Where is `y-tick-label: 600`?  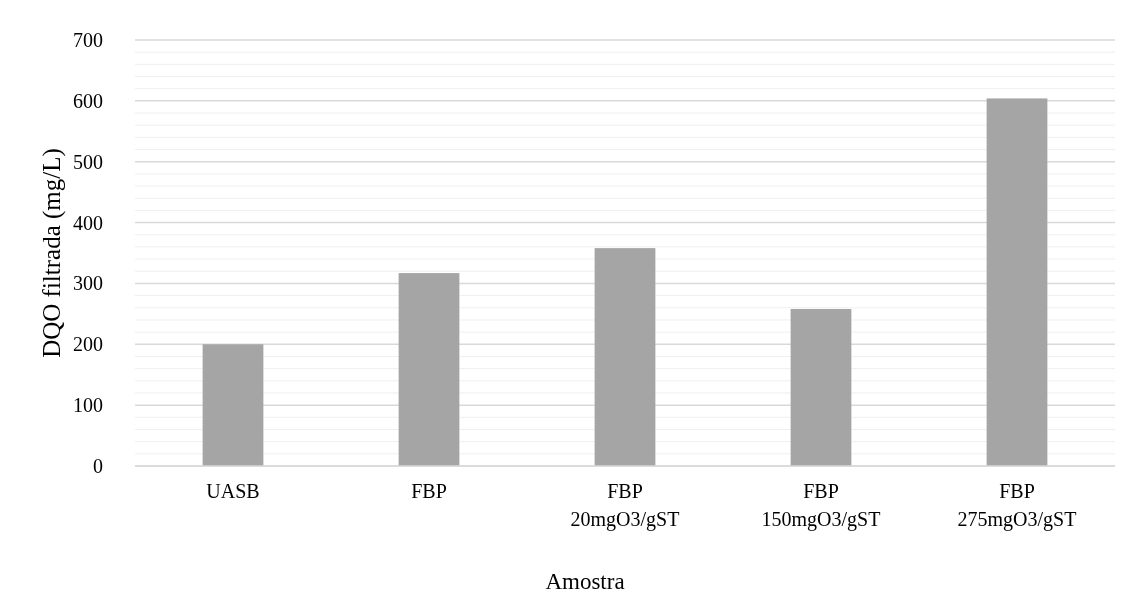
y-tick-label: 600 is located at coordinates (88, 100).